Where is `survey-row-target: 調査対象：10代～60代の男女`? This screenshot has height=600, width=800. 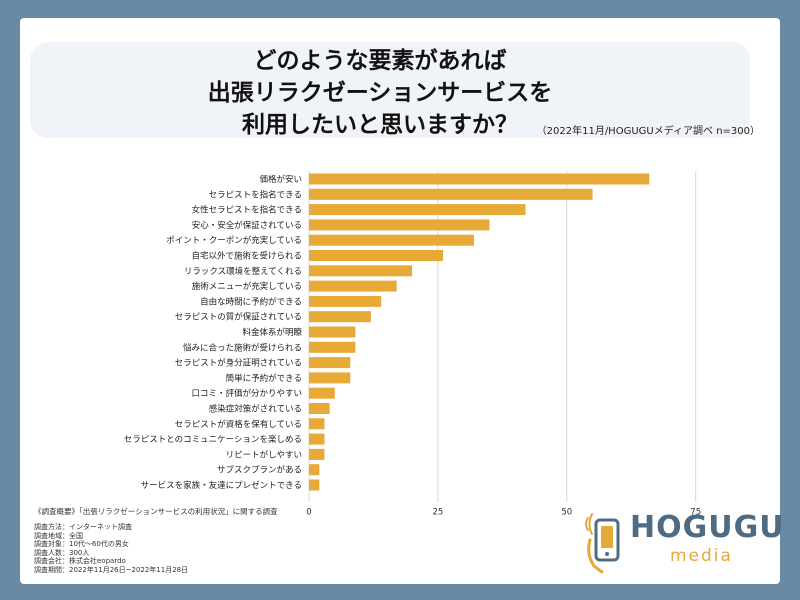 survey-row-target: 調査対象：10代～60代の男女 is located at coordinates (81, 544).